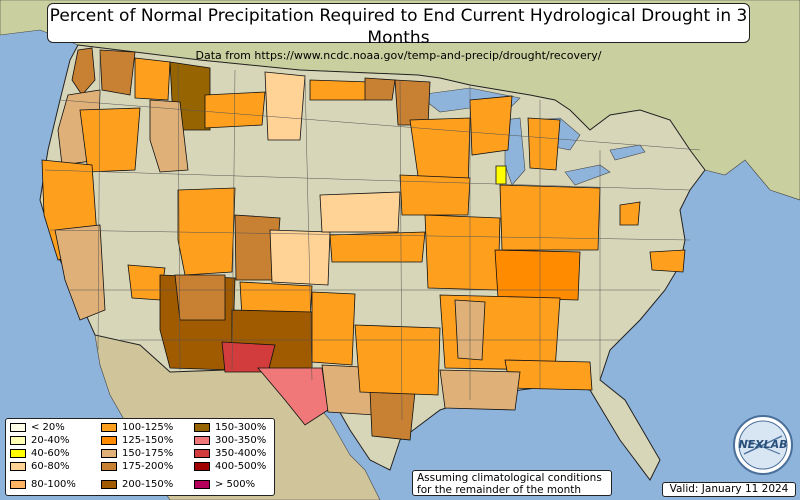 This screenshot has height=500, width=800. Describe the element at coordinates (148, 427) in the screenshot. I see `legend-label: 100-125%` at that location.